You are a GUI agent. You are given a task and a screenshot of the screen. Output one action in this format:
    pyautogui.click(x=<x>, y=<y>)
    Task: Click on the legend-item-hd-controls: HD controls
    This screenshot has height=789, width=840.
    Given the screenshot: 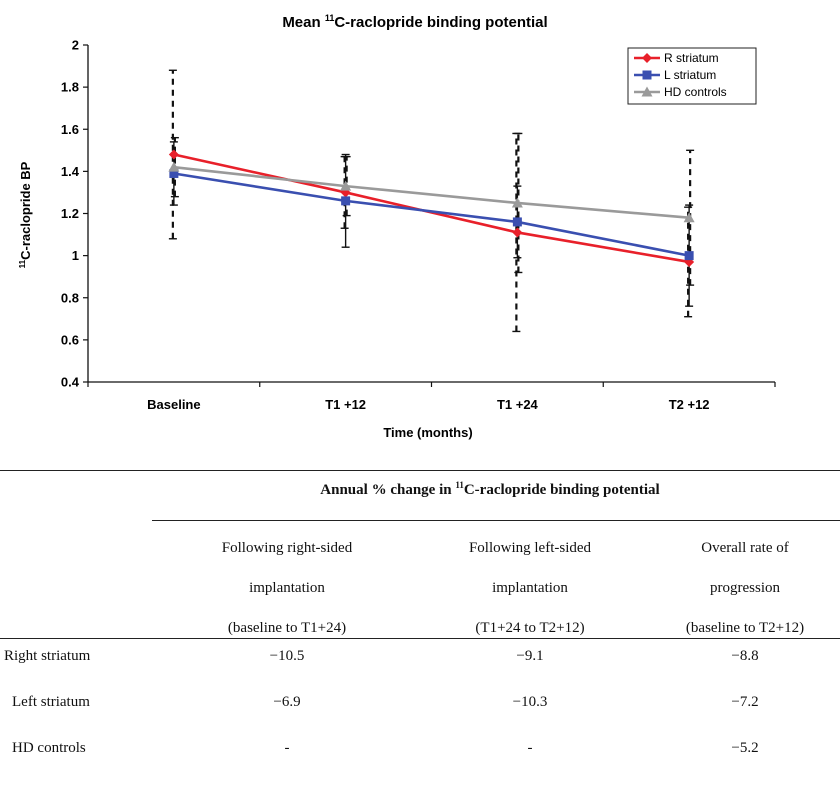 What is the action you would take?
    pyautogui.click(x=680, y=92)
    